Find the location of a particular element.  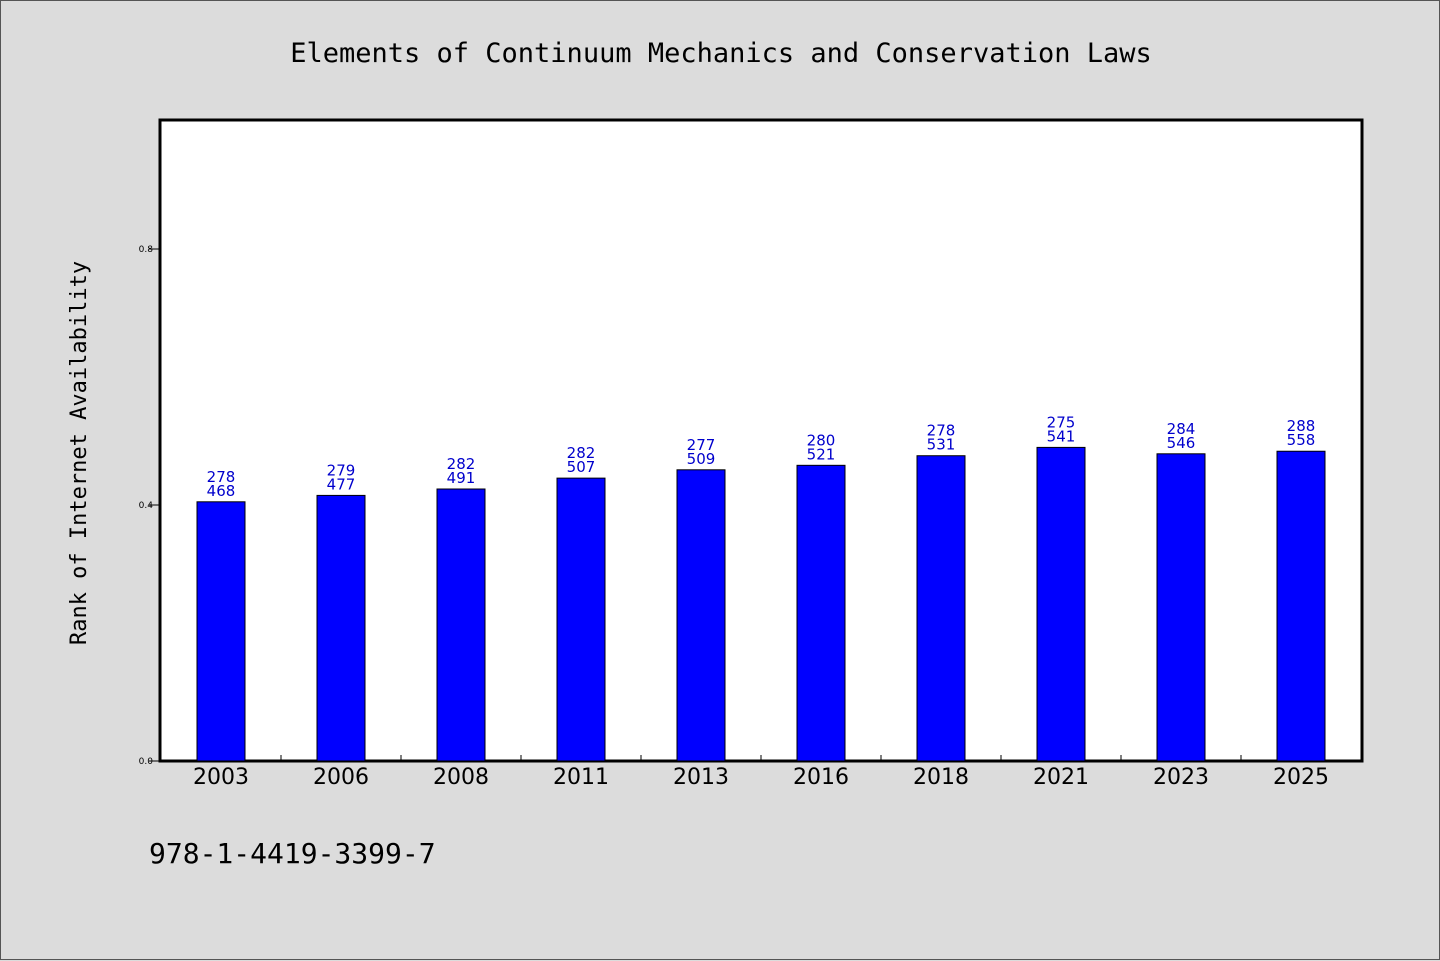

data-label-bottom: 491 is located at coordinates (461, 478).